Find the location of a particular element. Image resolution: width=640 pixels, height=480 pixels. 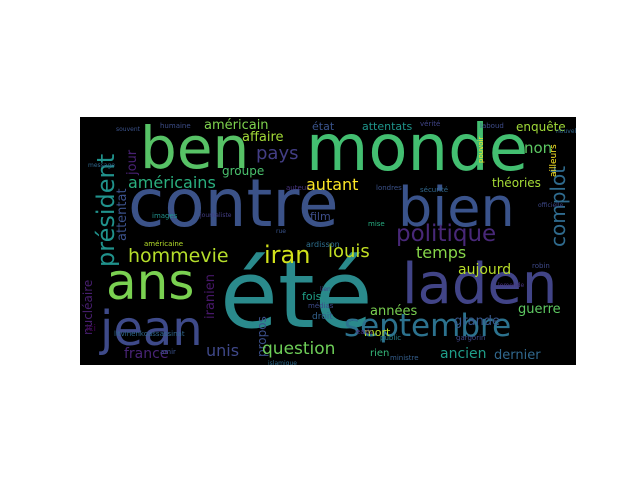

word-ministre: ministre is located at coordinates (404, 358).